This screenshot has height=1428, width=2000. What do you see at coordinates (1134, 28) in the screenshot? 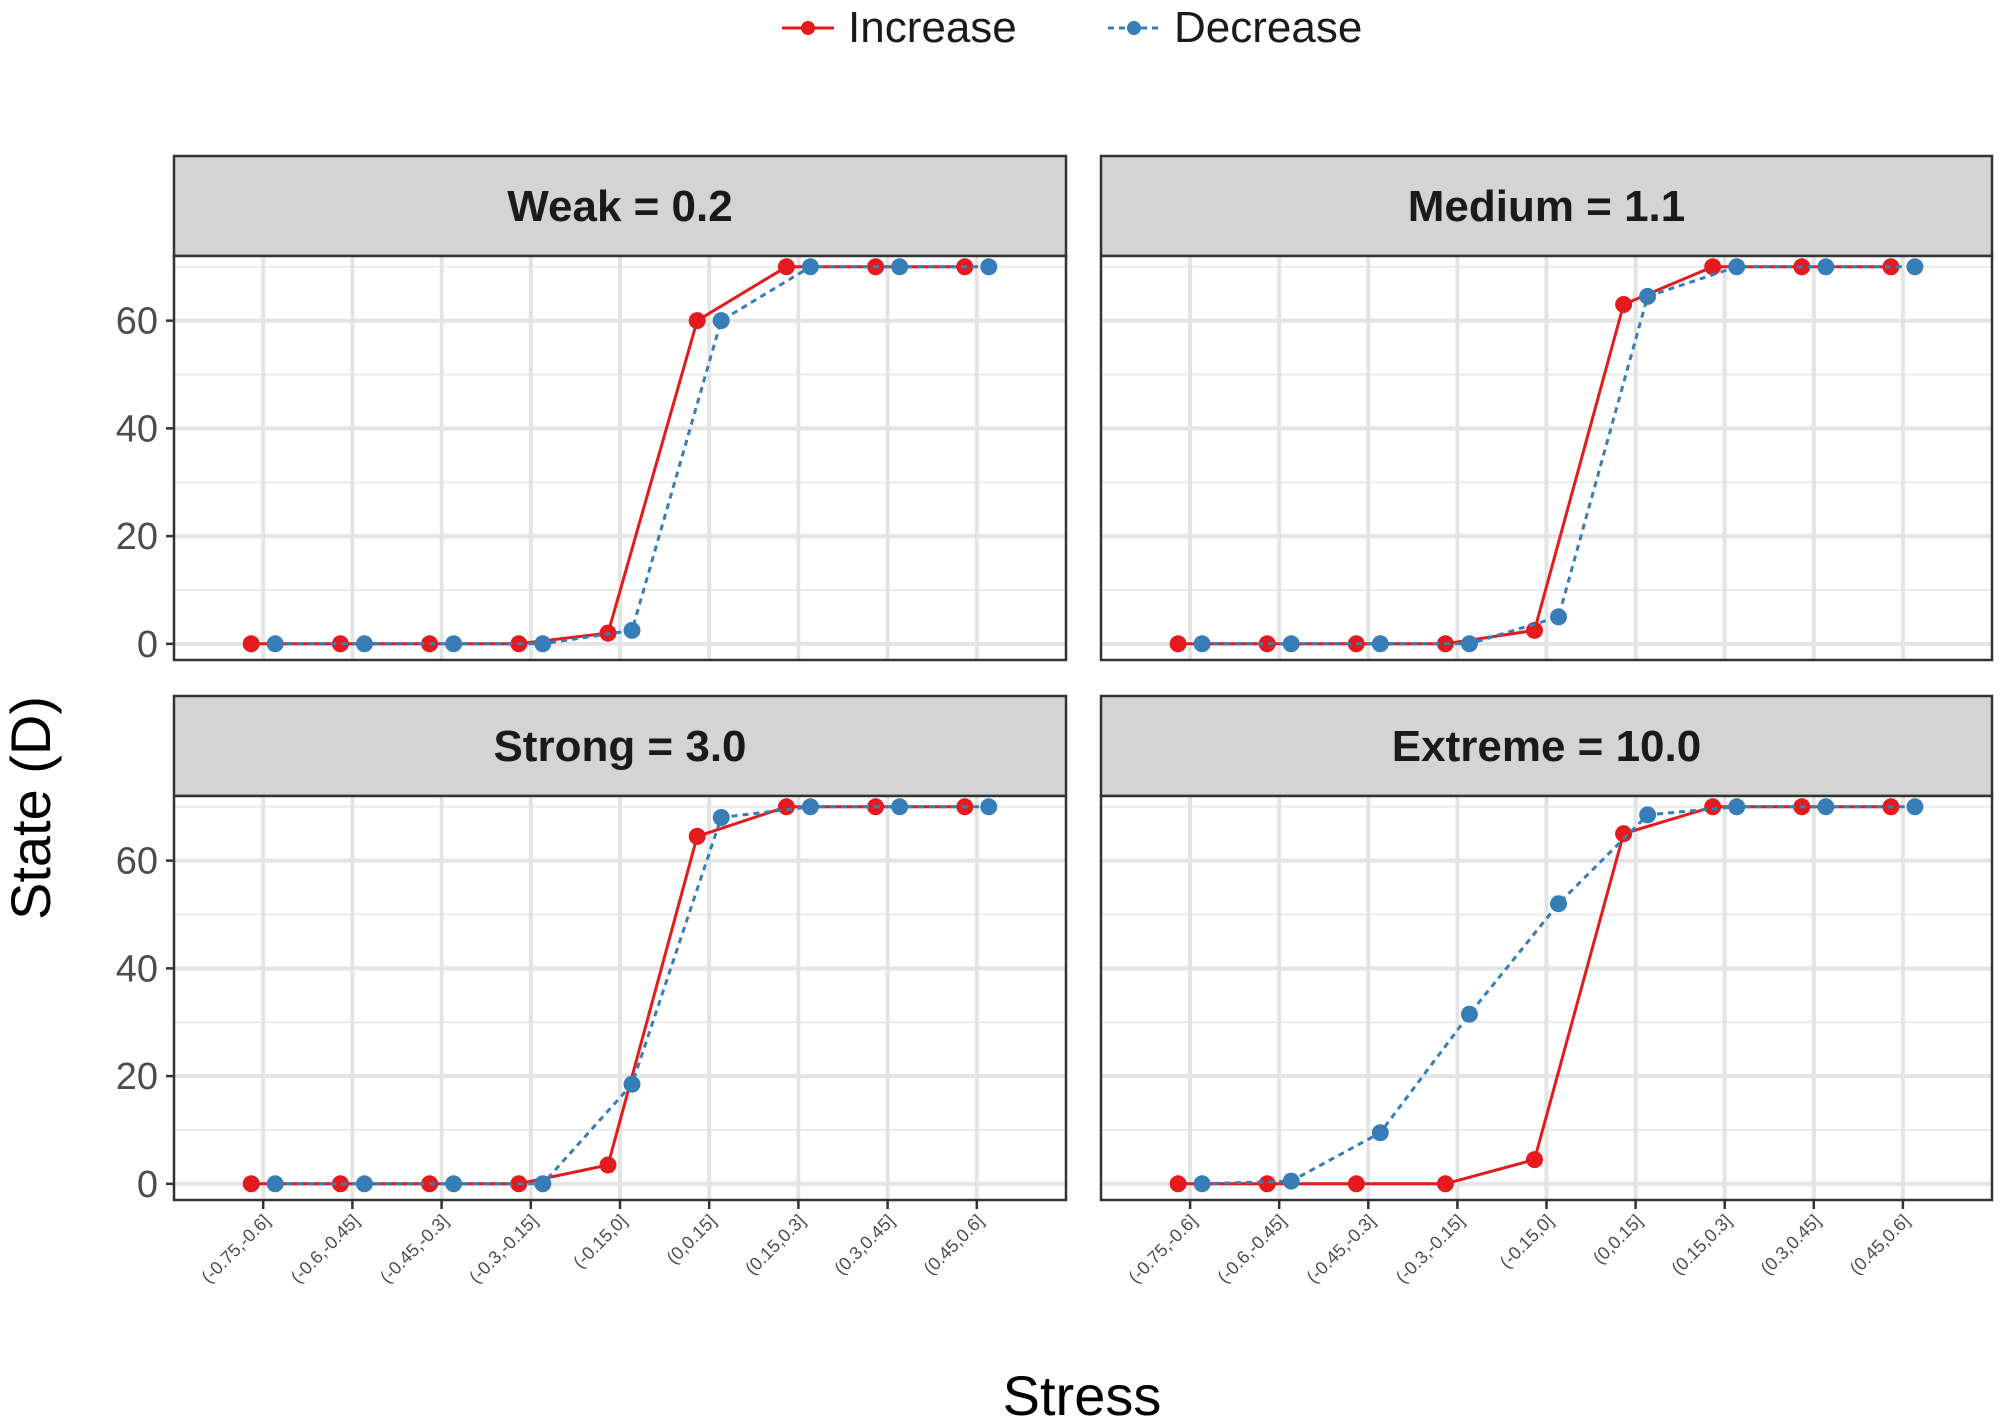
I see `legend-key-decrease` at bounding box center [1134, 28].